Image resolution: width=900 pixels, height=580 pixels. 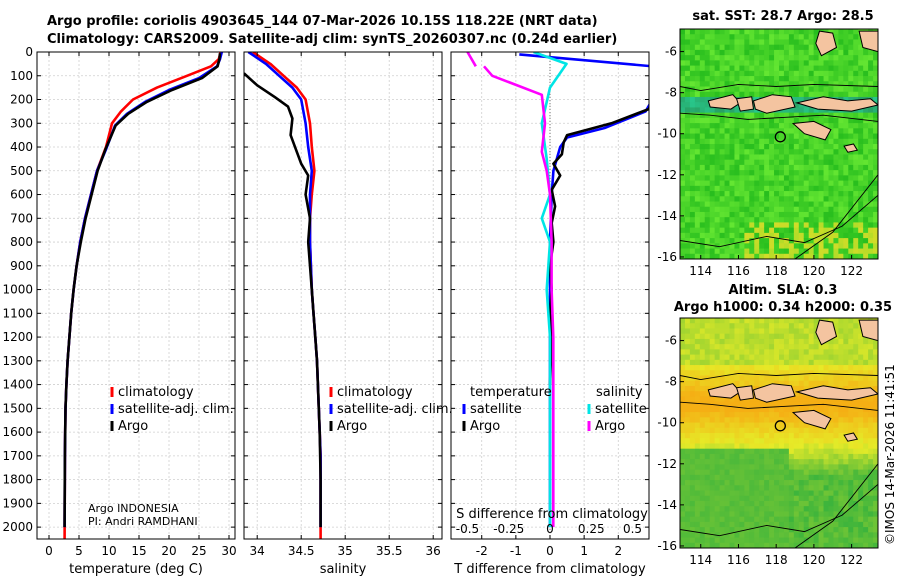 I want to click on x-tick-label: 0, so click(x=49, y=551).